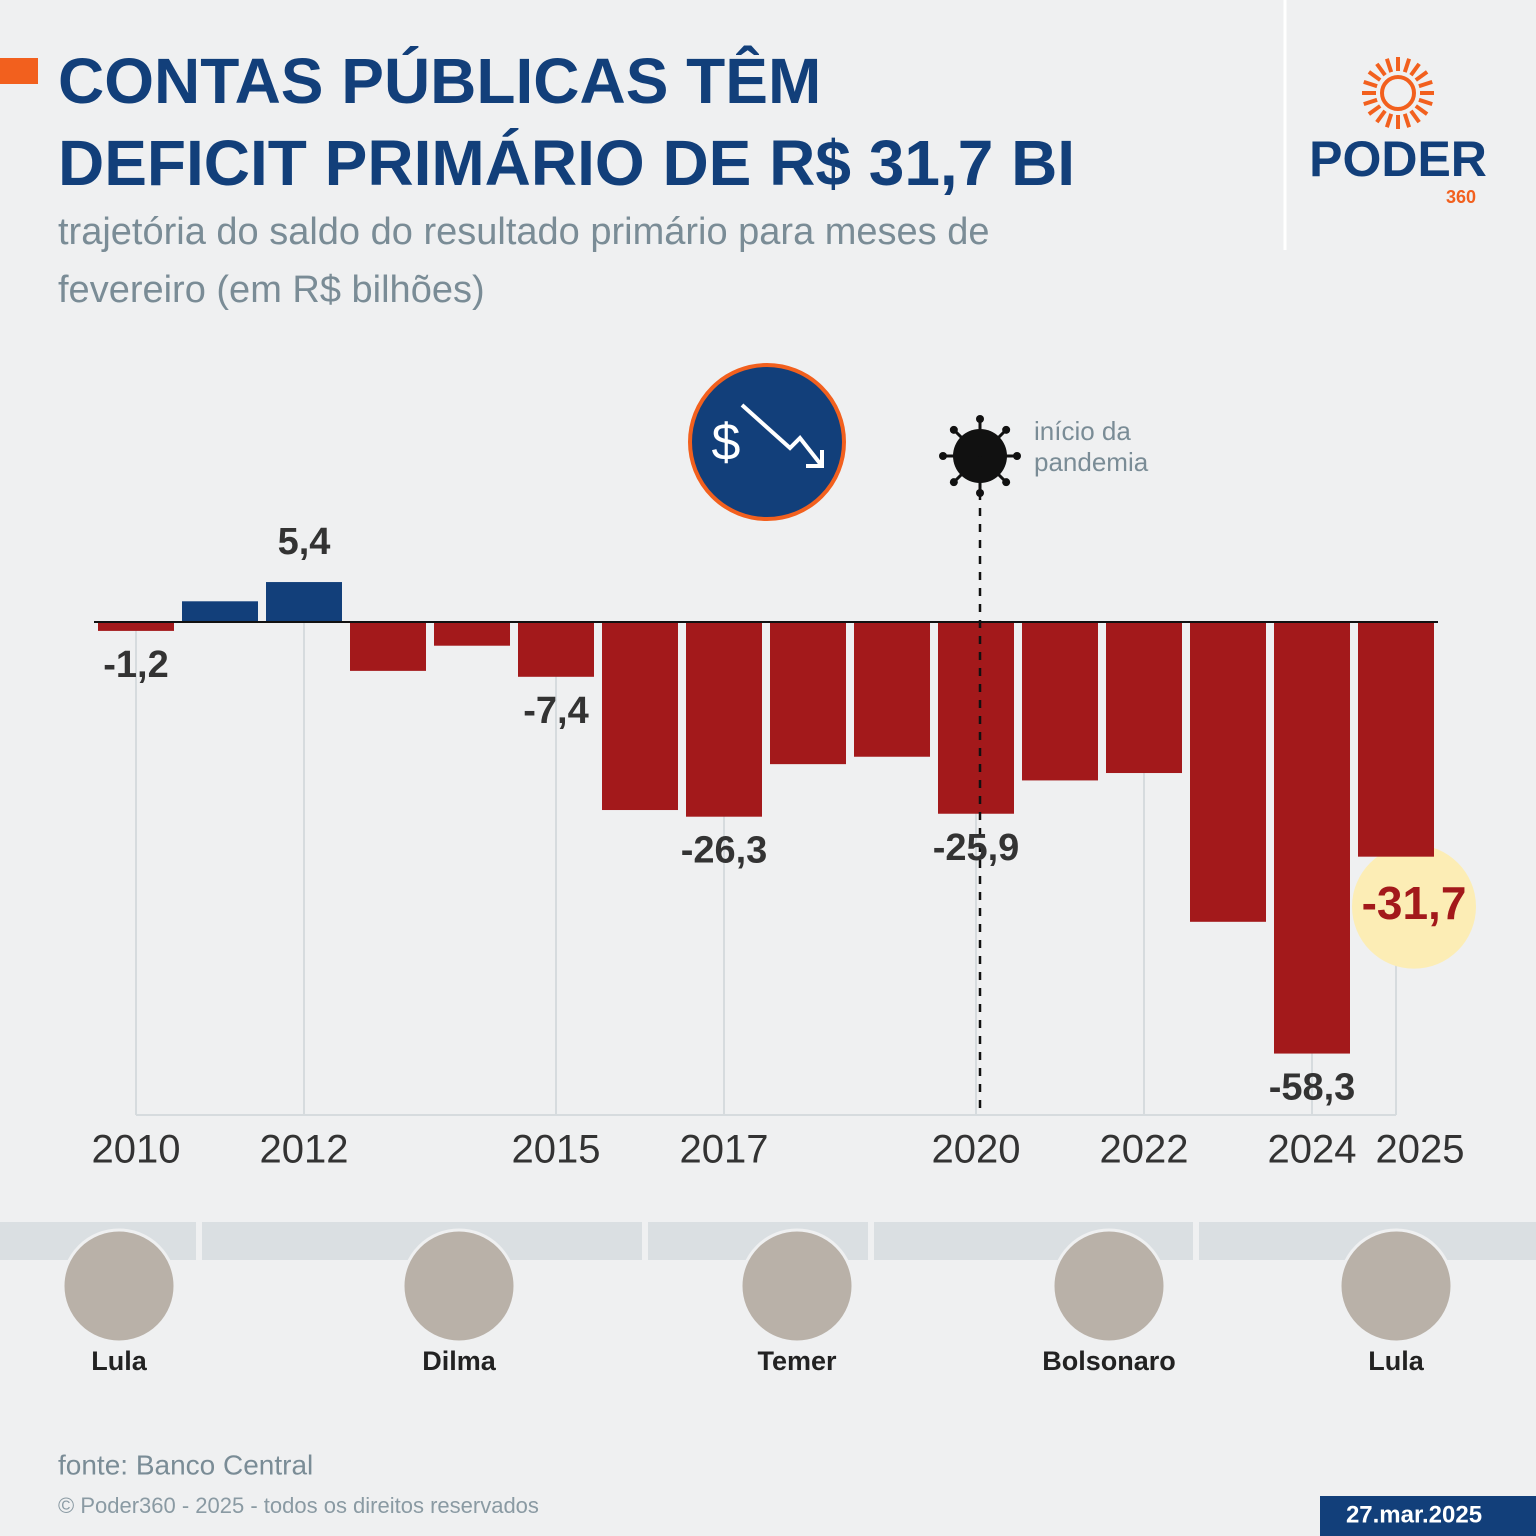 The image size is (1536, 1536). Describe the element at coordinates (135, 665) in the screenshot. I see `value-label: -1,2` at that location.